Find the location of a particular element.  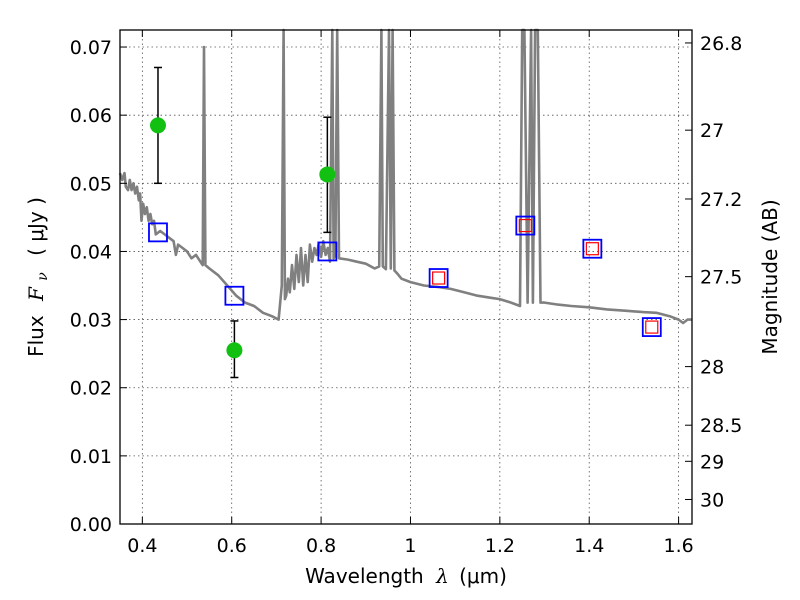

y-tick-label: 0.02 is located at coordinates (91, 389).